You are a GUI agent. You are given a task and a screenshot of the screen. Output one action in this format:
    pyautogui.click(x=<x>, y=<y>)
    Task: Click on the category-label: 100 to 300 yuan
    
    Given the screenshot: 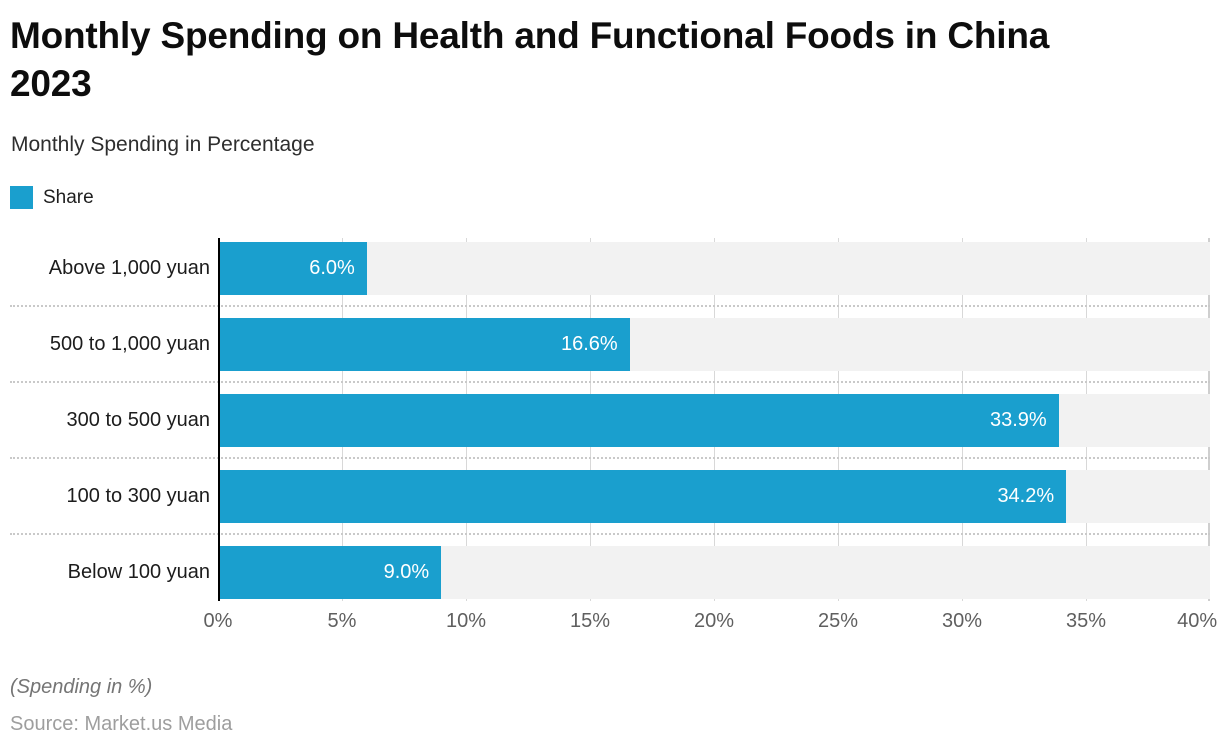 What is the action you would take?
    pyautogui.click(x=138, y=496)
    